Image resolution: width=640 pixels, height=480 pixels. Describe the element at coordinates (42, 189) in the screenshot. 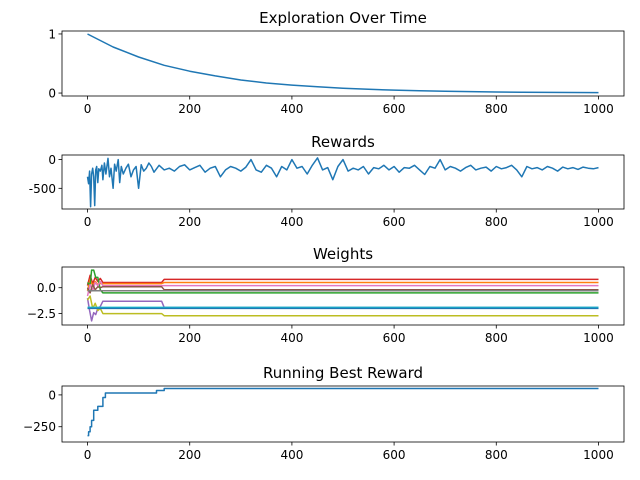

I see `y-tick-label: -500` at that location.